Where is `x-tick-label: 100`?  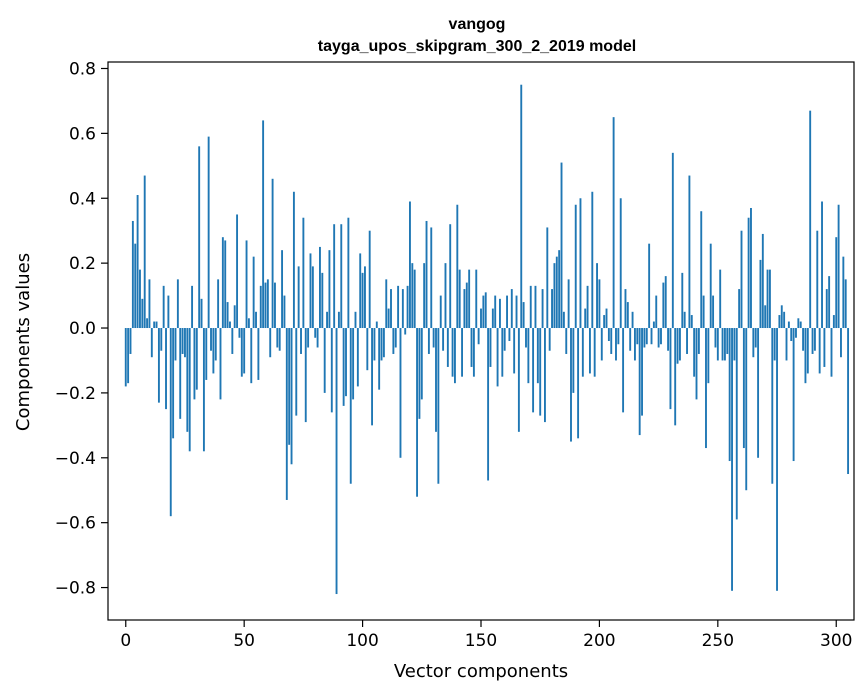
x-tick-label: 100 is located at coordinates (362, 641).